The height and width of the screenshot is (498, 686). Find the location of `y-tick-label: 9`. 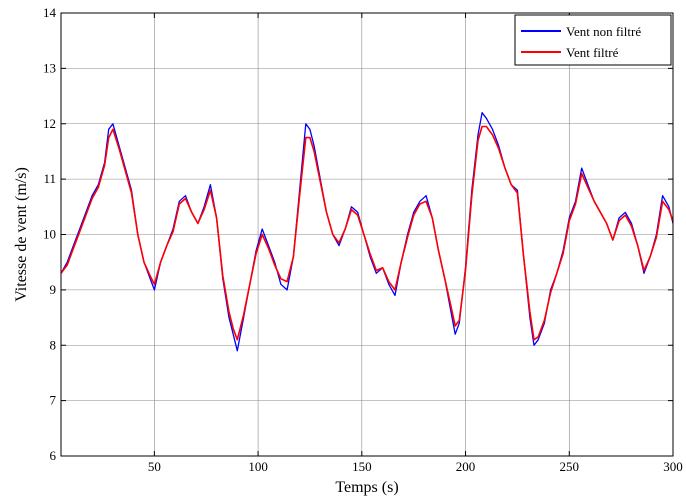

y-tick-label: 9 is located at coordinates (53, 289).